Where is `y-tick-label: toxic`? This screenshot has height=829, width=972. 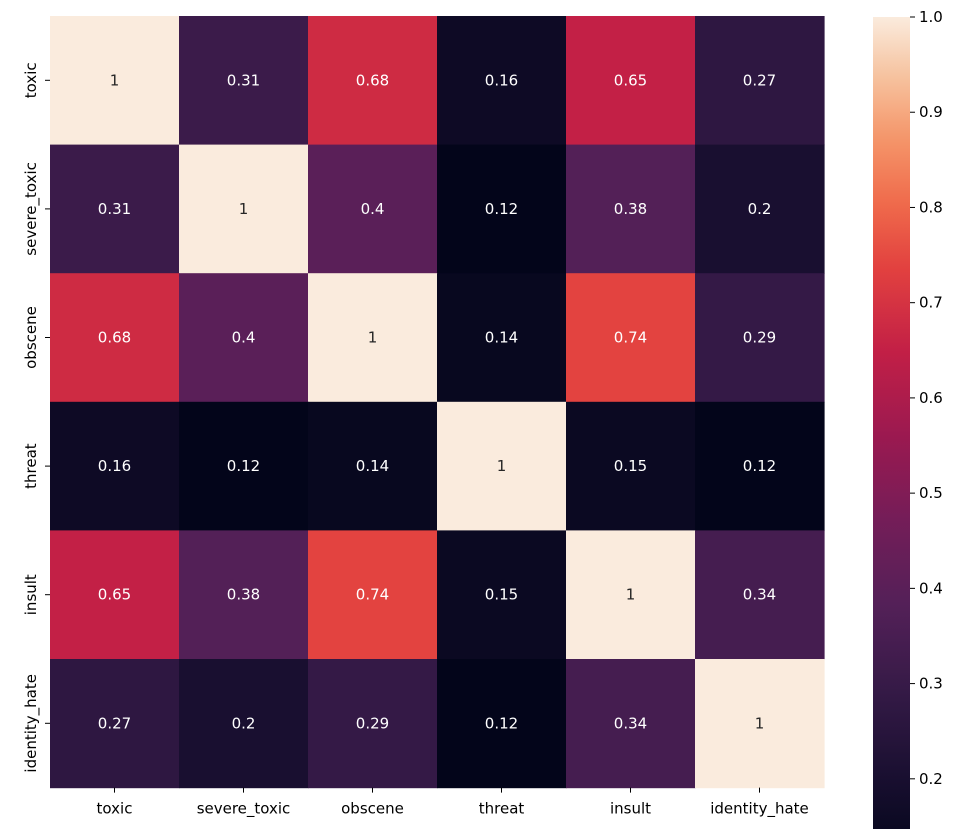
y-tick-label: toxic is located at coordinates (31, 80).